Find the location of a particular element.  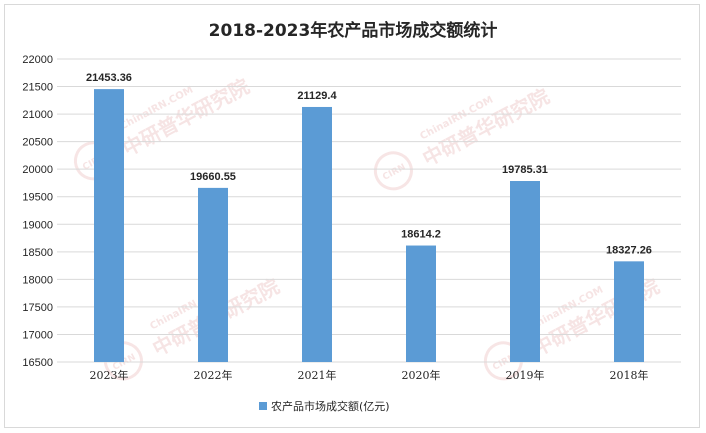

y-tick-label: 17500 is located at coordinates (37, 308).